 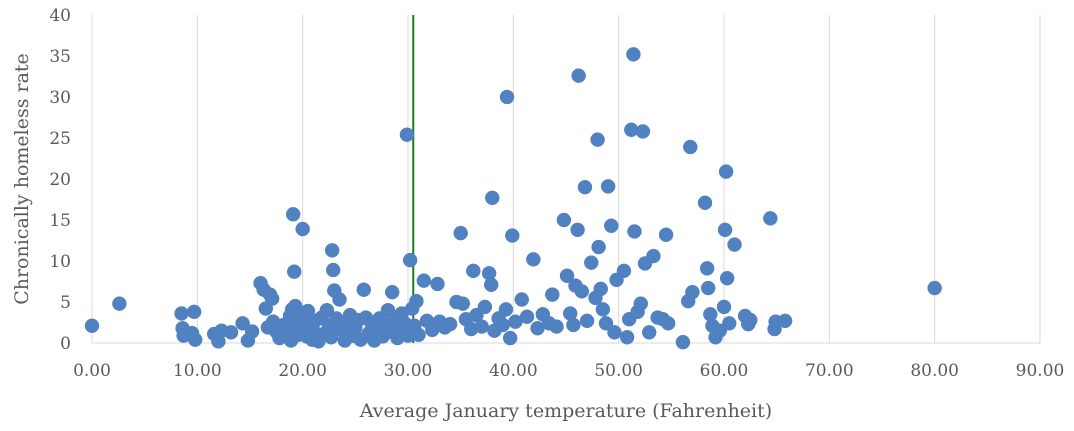 What do you see at coordinates (197, 371) in the screenshot?
I see `x-tick-label: 10.00` at bounding box center [197, 371].